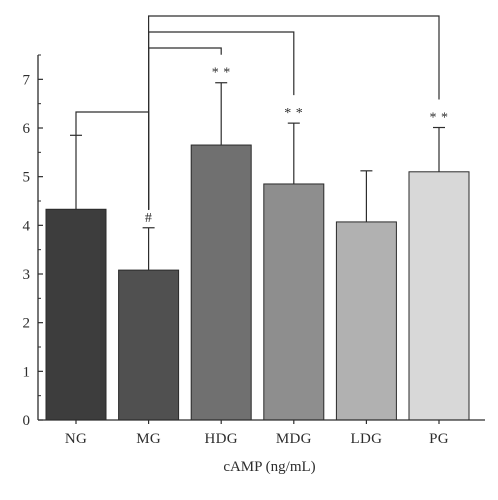 The height and width of the screenshot is (500, 498). I want to click on x-axis-title: cAMP (ng/mL), so click(269, 467).